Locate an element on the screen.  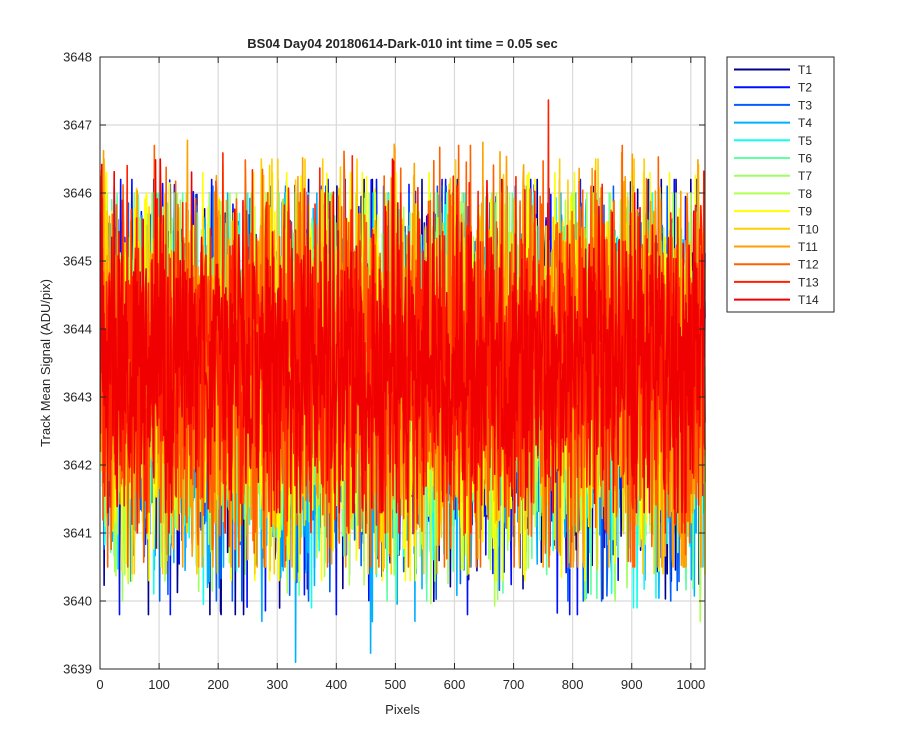
legend-label: T12 is located at coordinates (808, 265).